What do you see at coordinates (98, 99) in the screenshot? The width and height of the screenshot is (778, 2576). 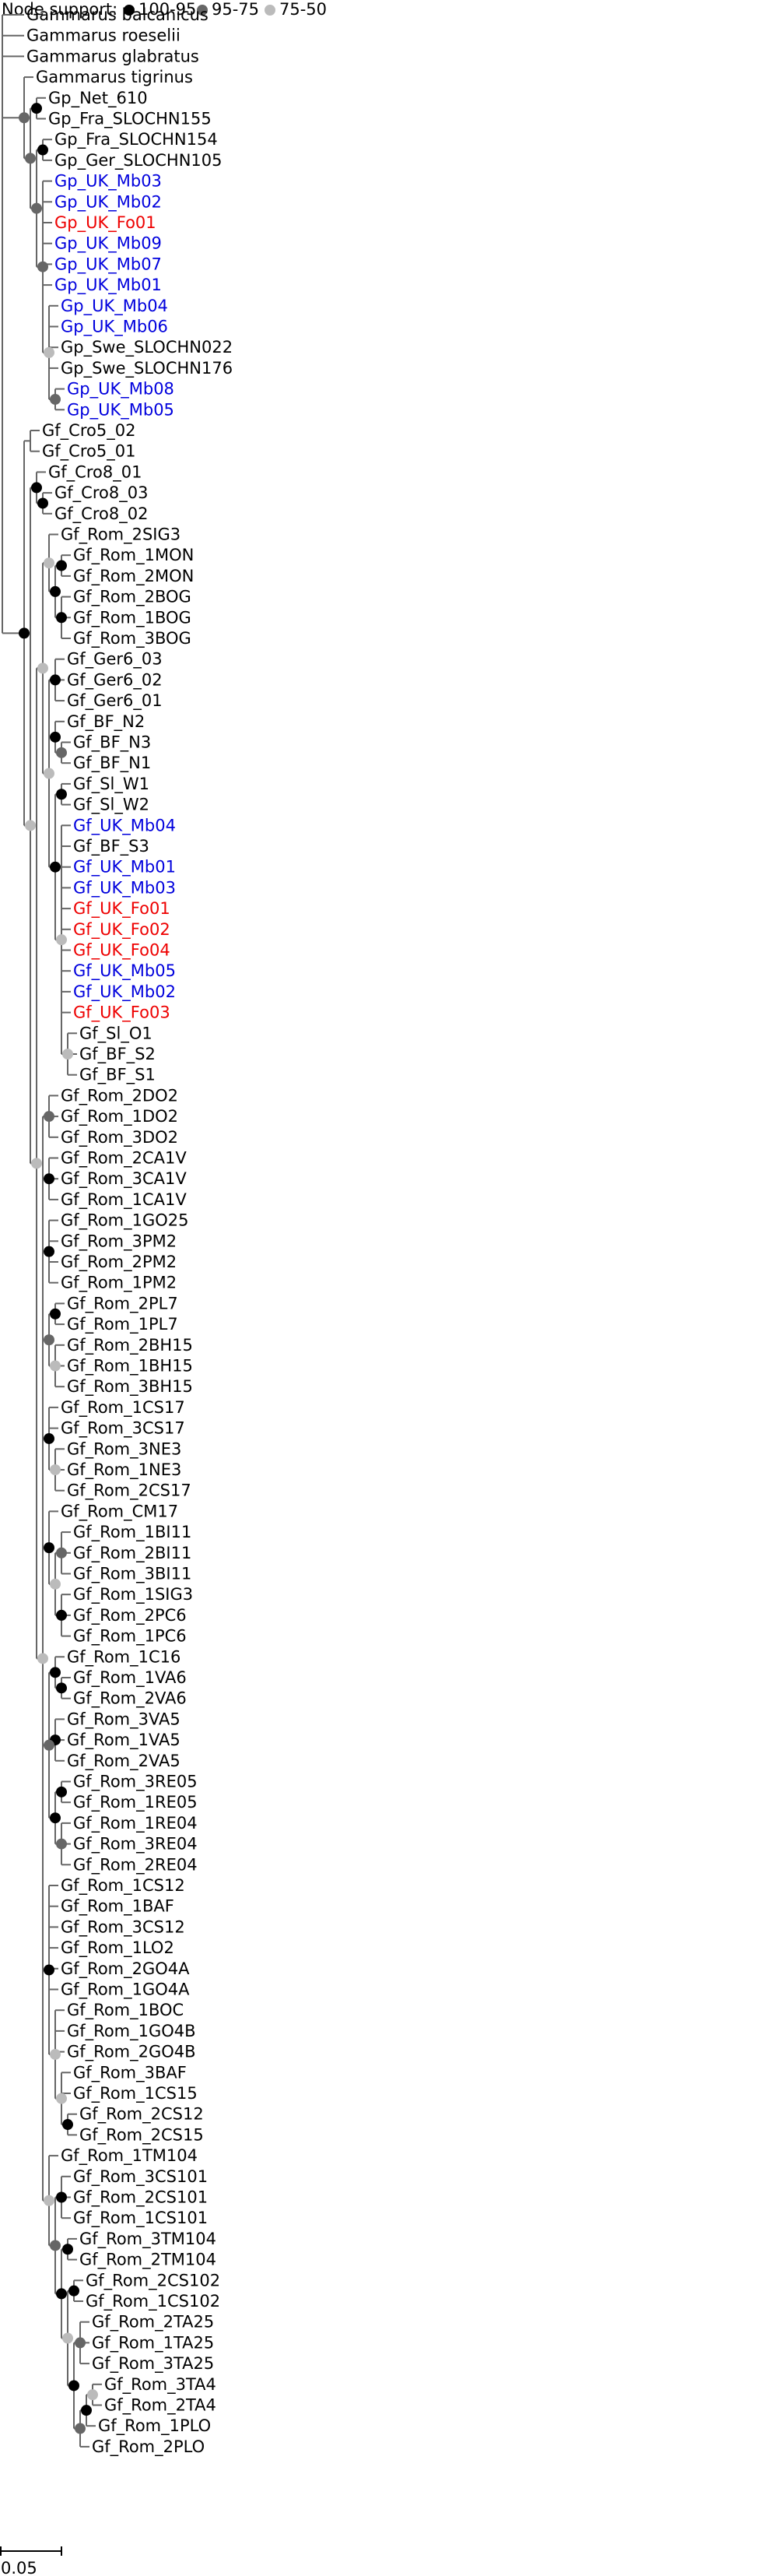 I see `leaf-label: Gp_Net_610` at bounding box center [98, 99].